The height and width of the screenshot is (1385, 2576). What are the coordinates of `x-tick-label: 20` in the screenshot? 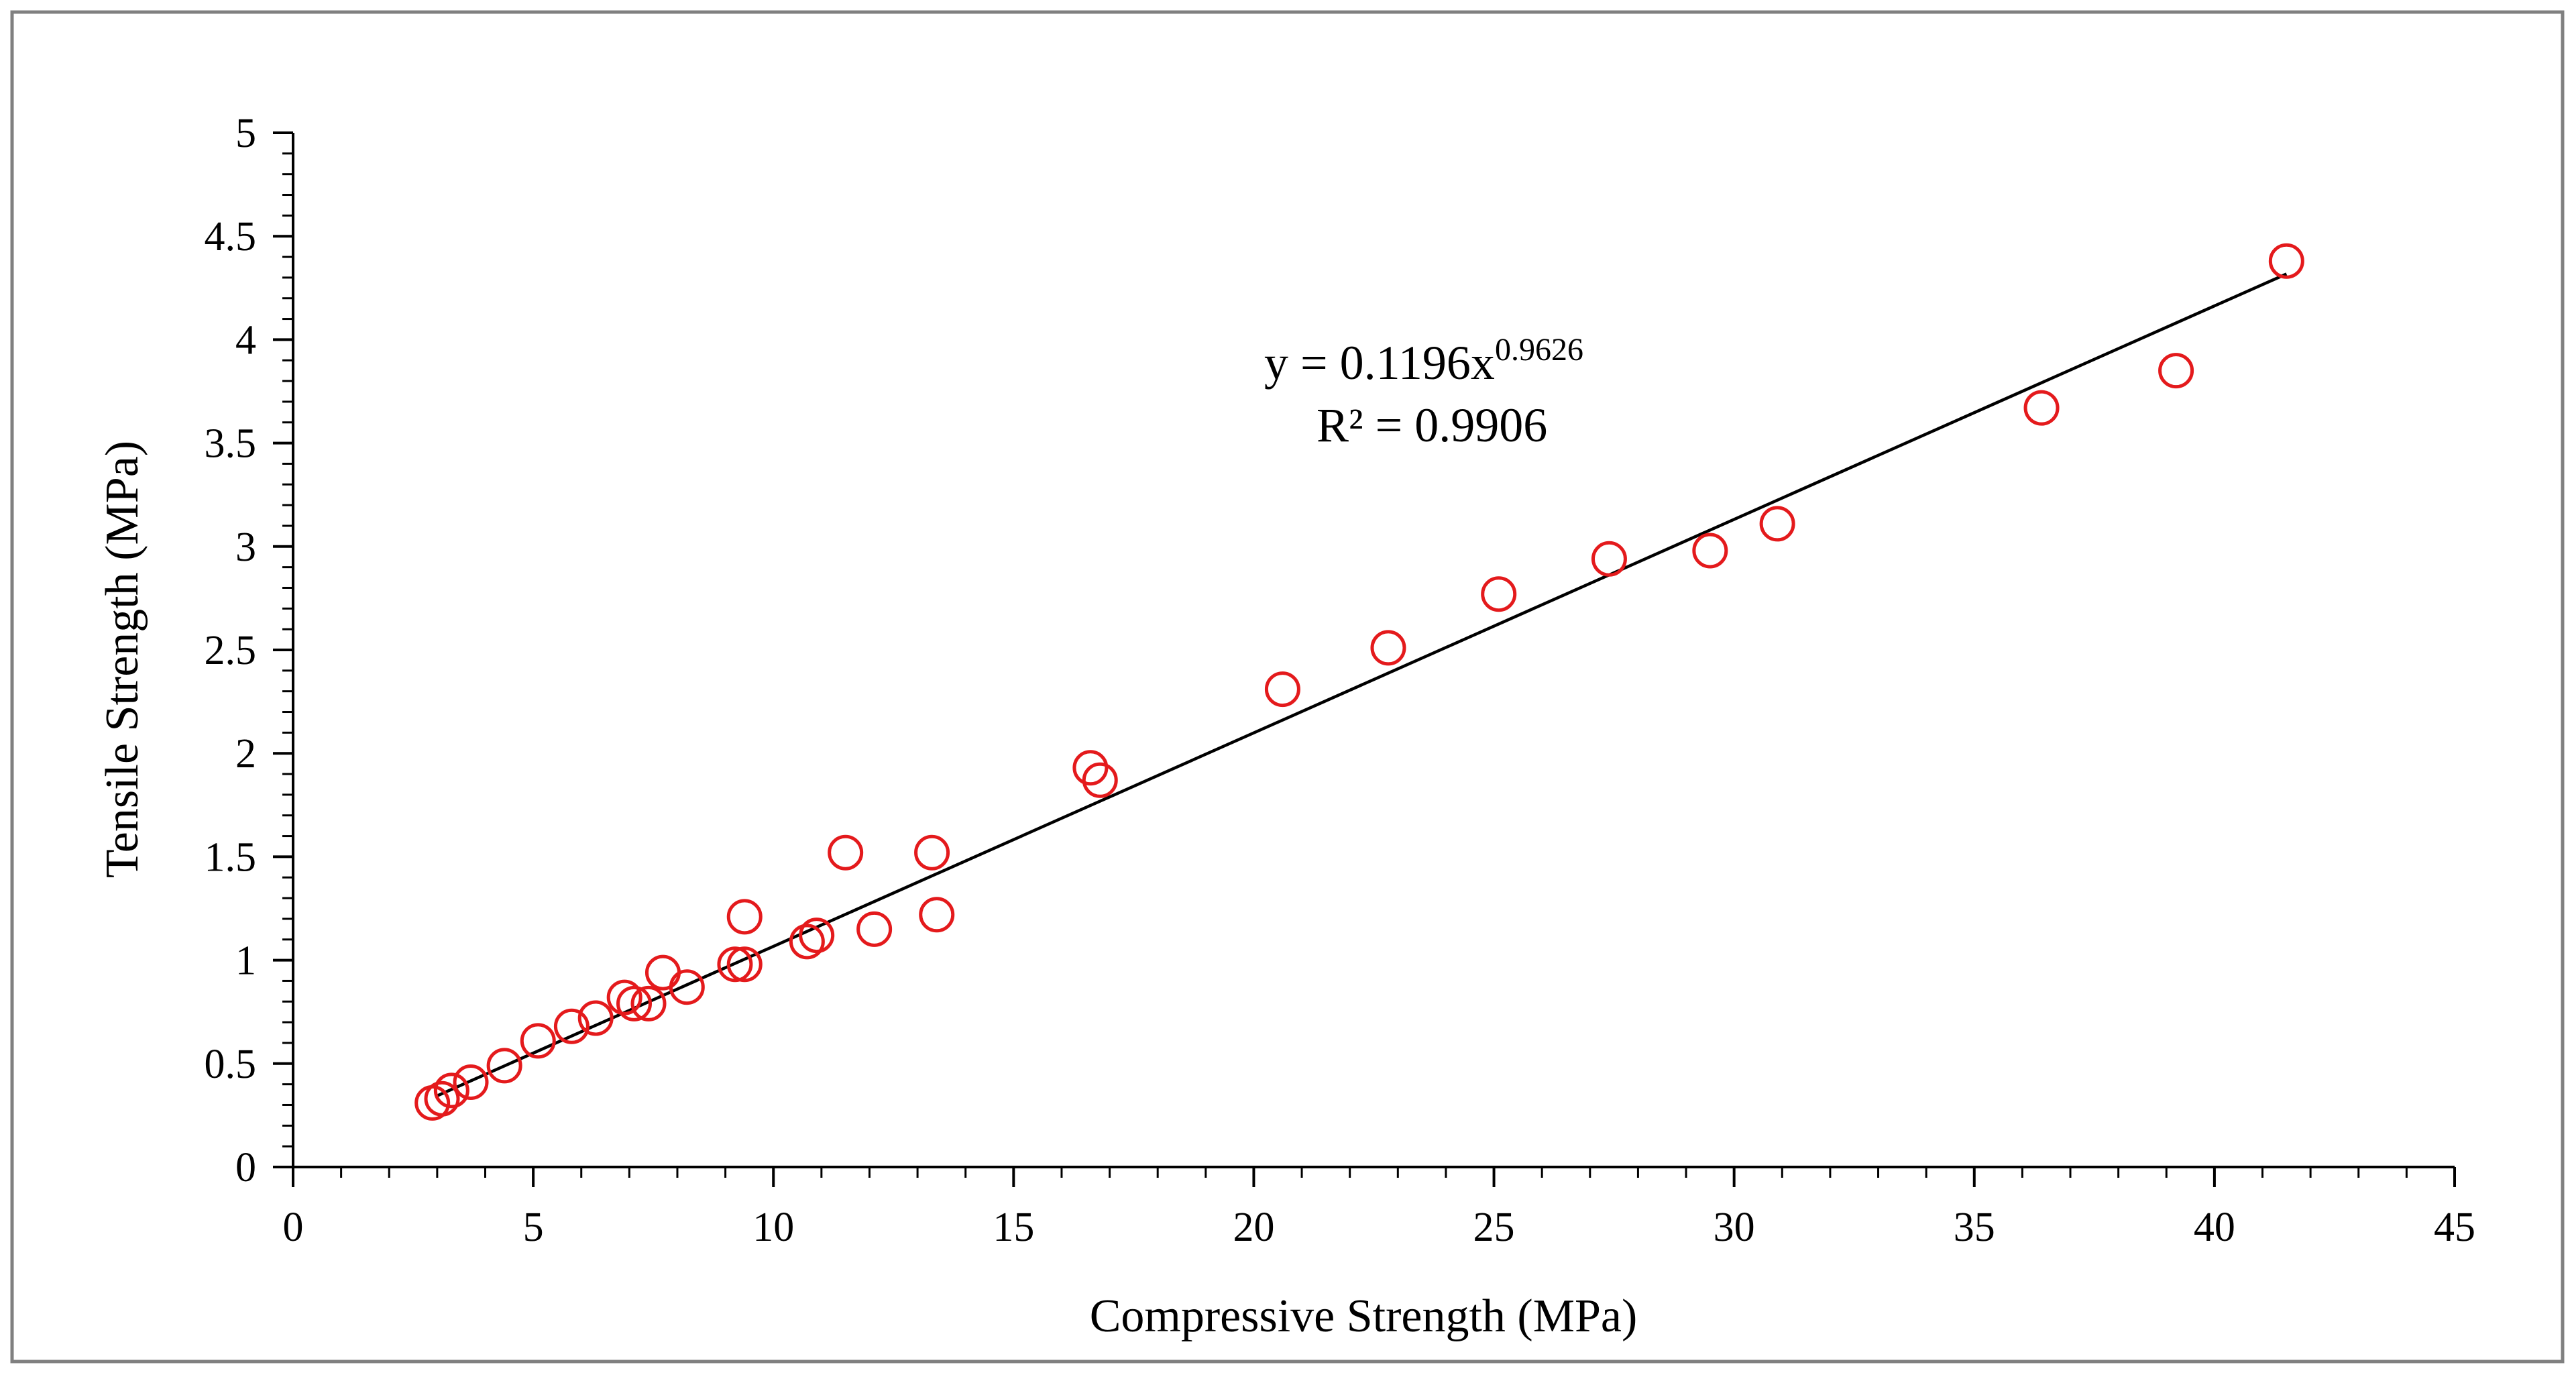 It's located at (1253, 1228).